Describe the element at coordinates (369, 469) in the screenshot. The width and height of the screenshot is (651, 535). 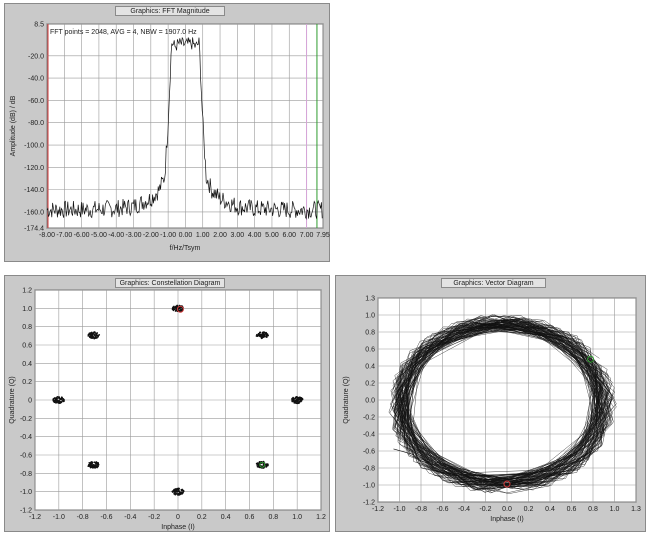
I see `vector-y-tick-label: -0.8` at that location.